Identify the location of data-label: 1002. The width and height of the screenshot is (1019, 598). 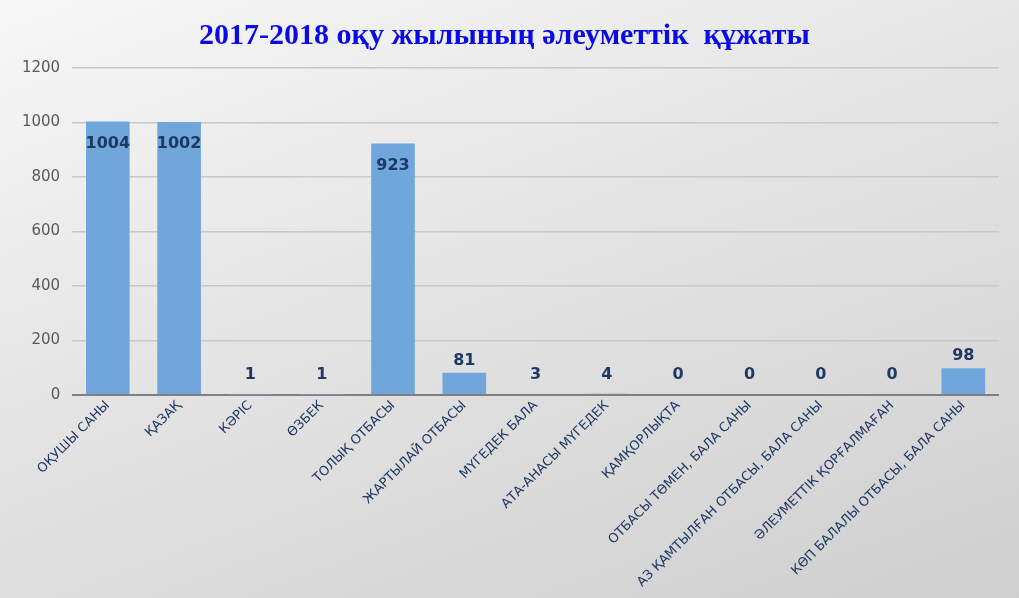
(179, 143).